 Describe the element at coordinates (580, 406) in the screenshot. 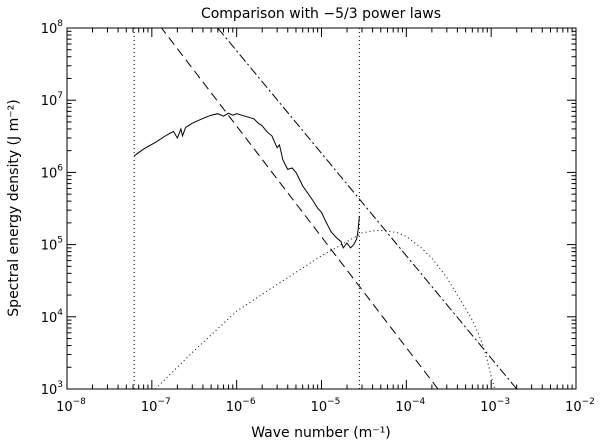

I see `x-tick-label: 10⁻²` at that location.